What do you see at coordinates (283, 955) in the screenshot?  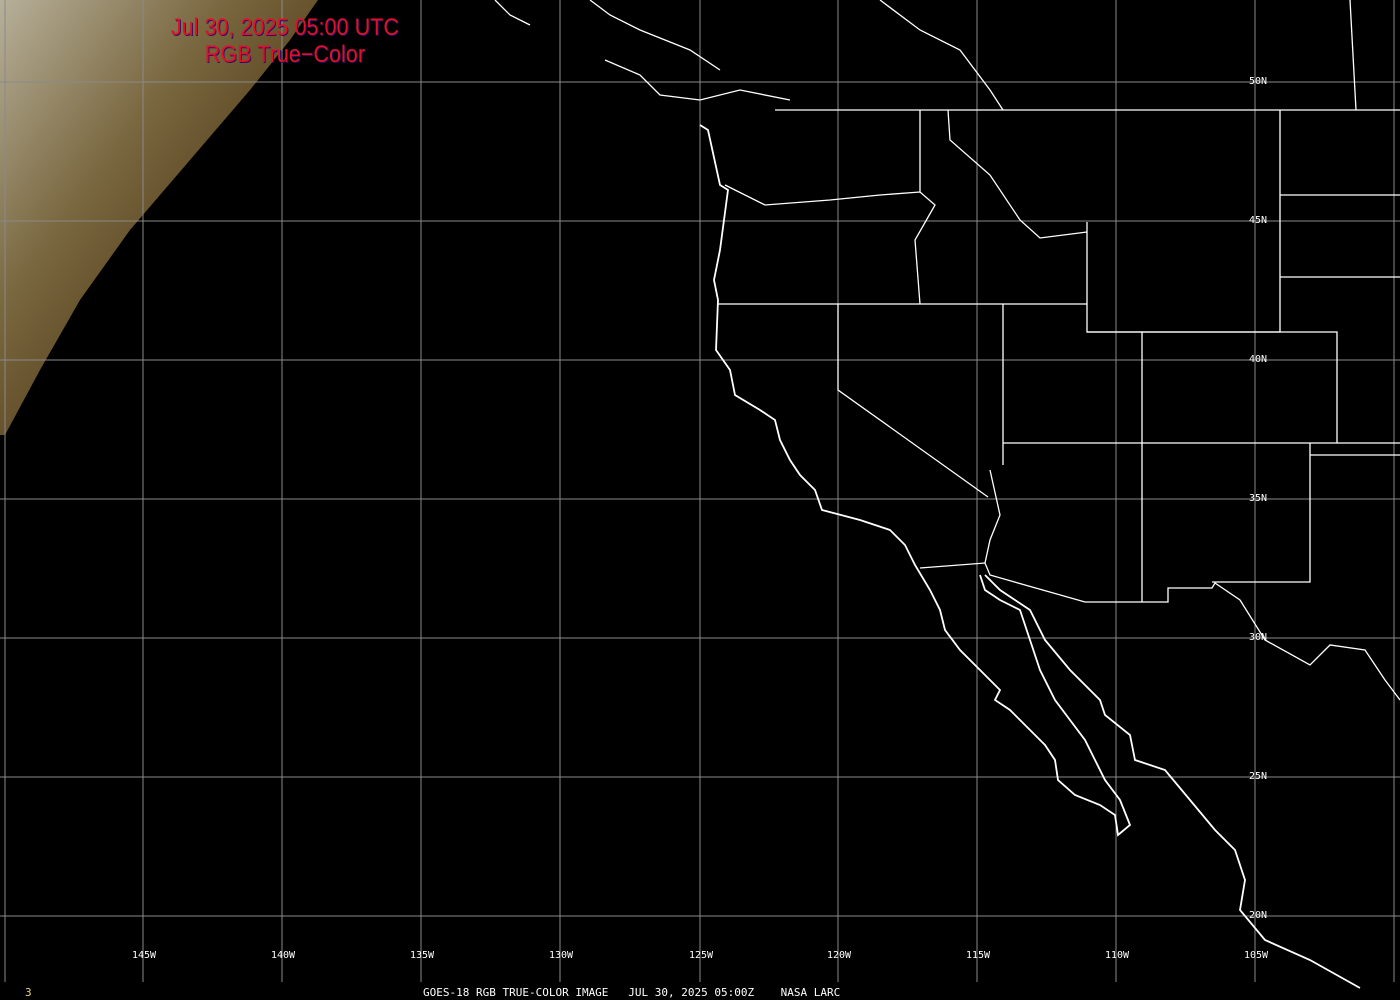 I see `longitude-label: 140W` at bounding box center [283, 955].